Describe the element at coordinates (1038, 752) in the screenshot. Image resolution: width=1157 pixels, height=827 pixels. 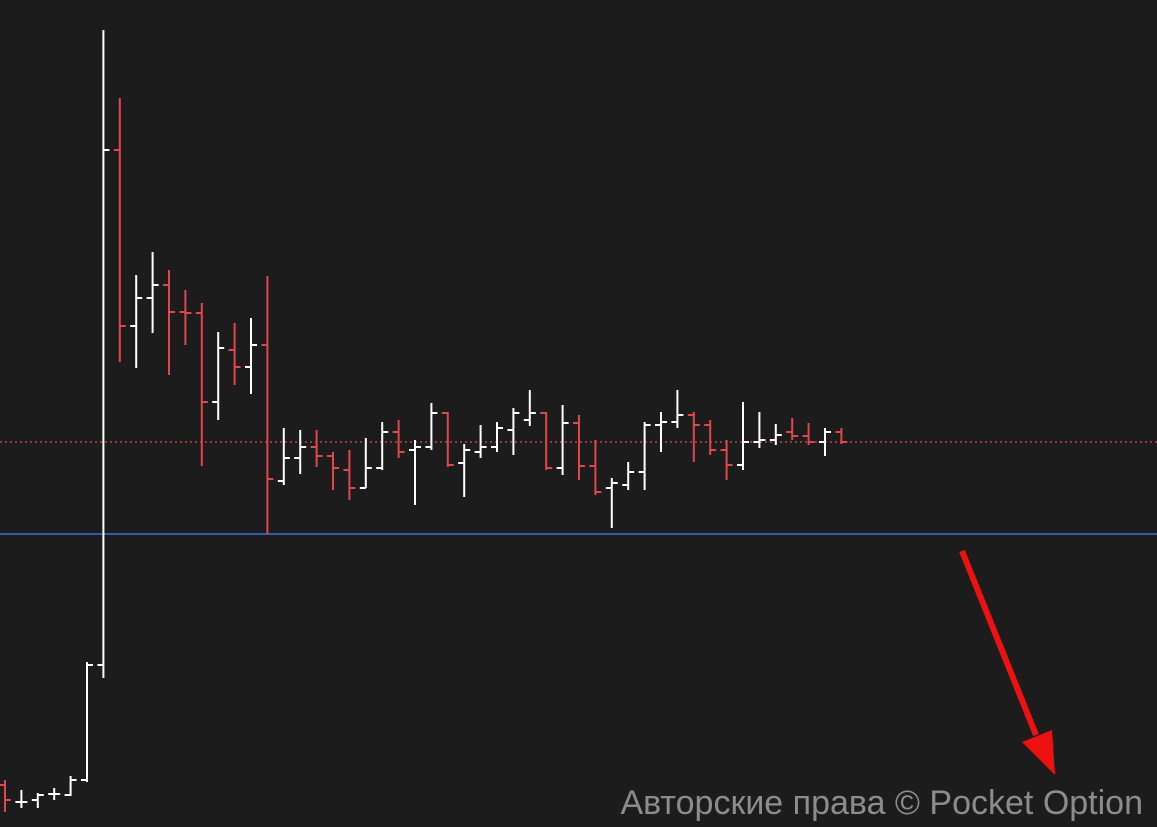
I see `arrow-head` at that location.